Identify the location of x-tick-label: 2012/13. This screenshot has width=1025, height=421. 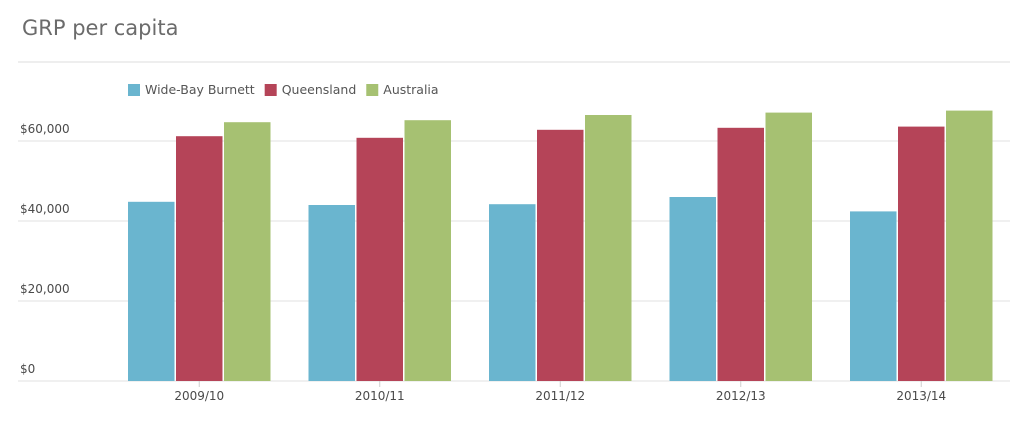
(741, 396).